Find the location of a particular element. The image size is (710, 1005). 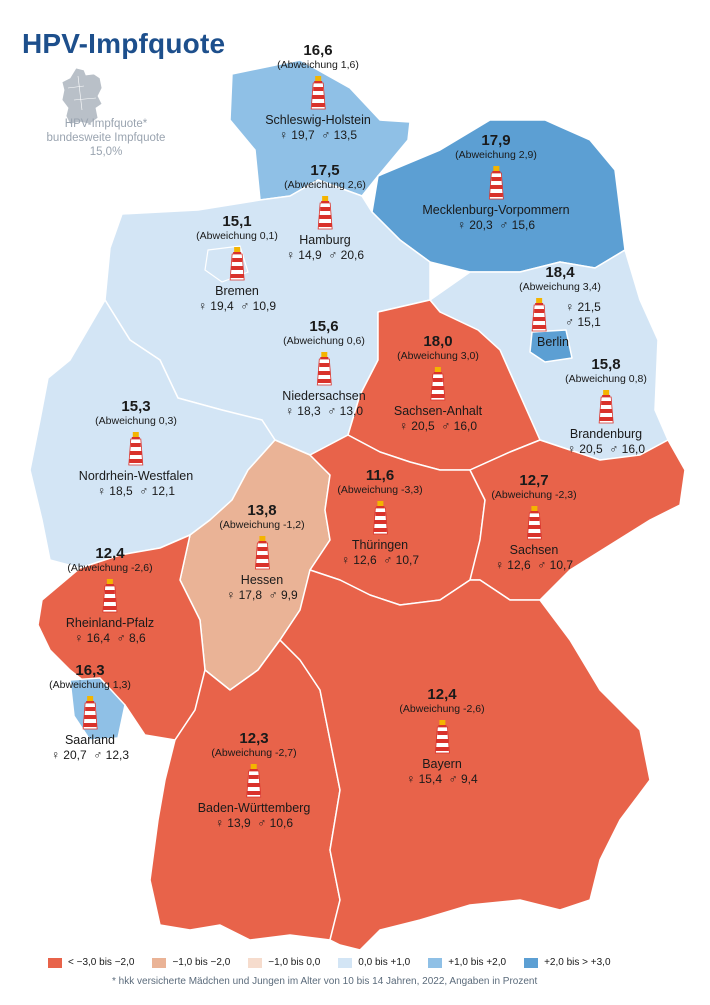

state-deviation: (Abweichung 1,6) is located at coordinates (318, 65).